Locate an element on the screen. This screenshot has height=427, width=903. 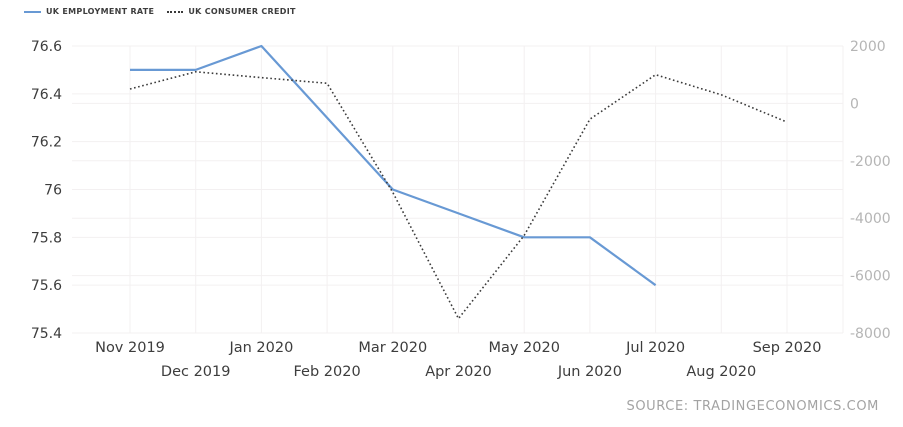
x-axis-tick-label: Apr 2020 is located at coordinates (458, 372).